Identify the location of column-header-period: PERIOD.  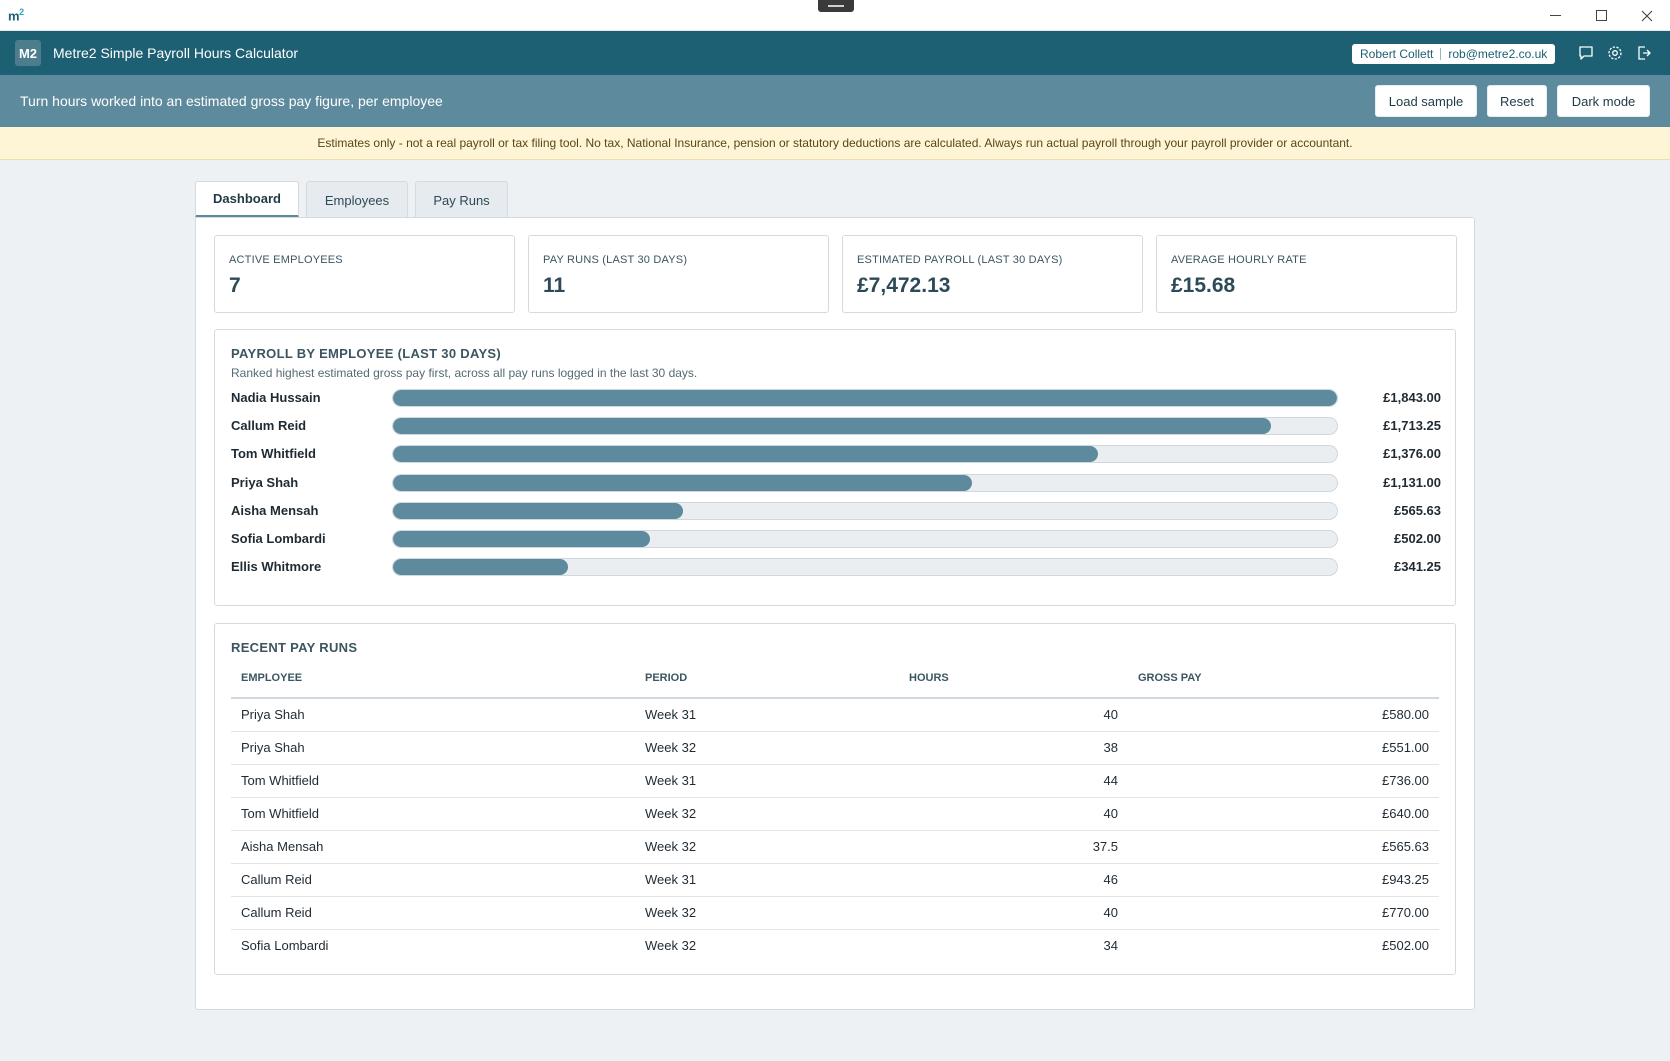
(767, 685).